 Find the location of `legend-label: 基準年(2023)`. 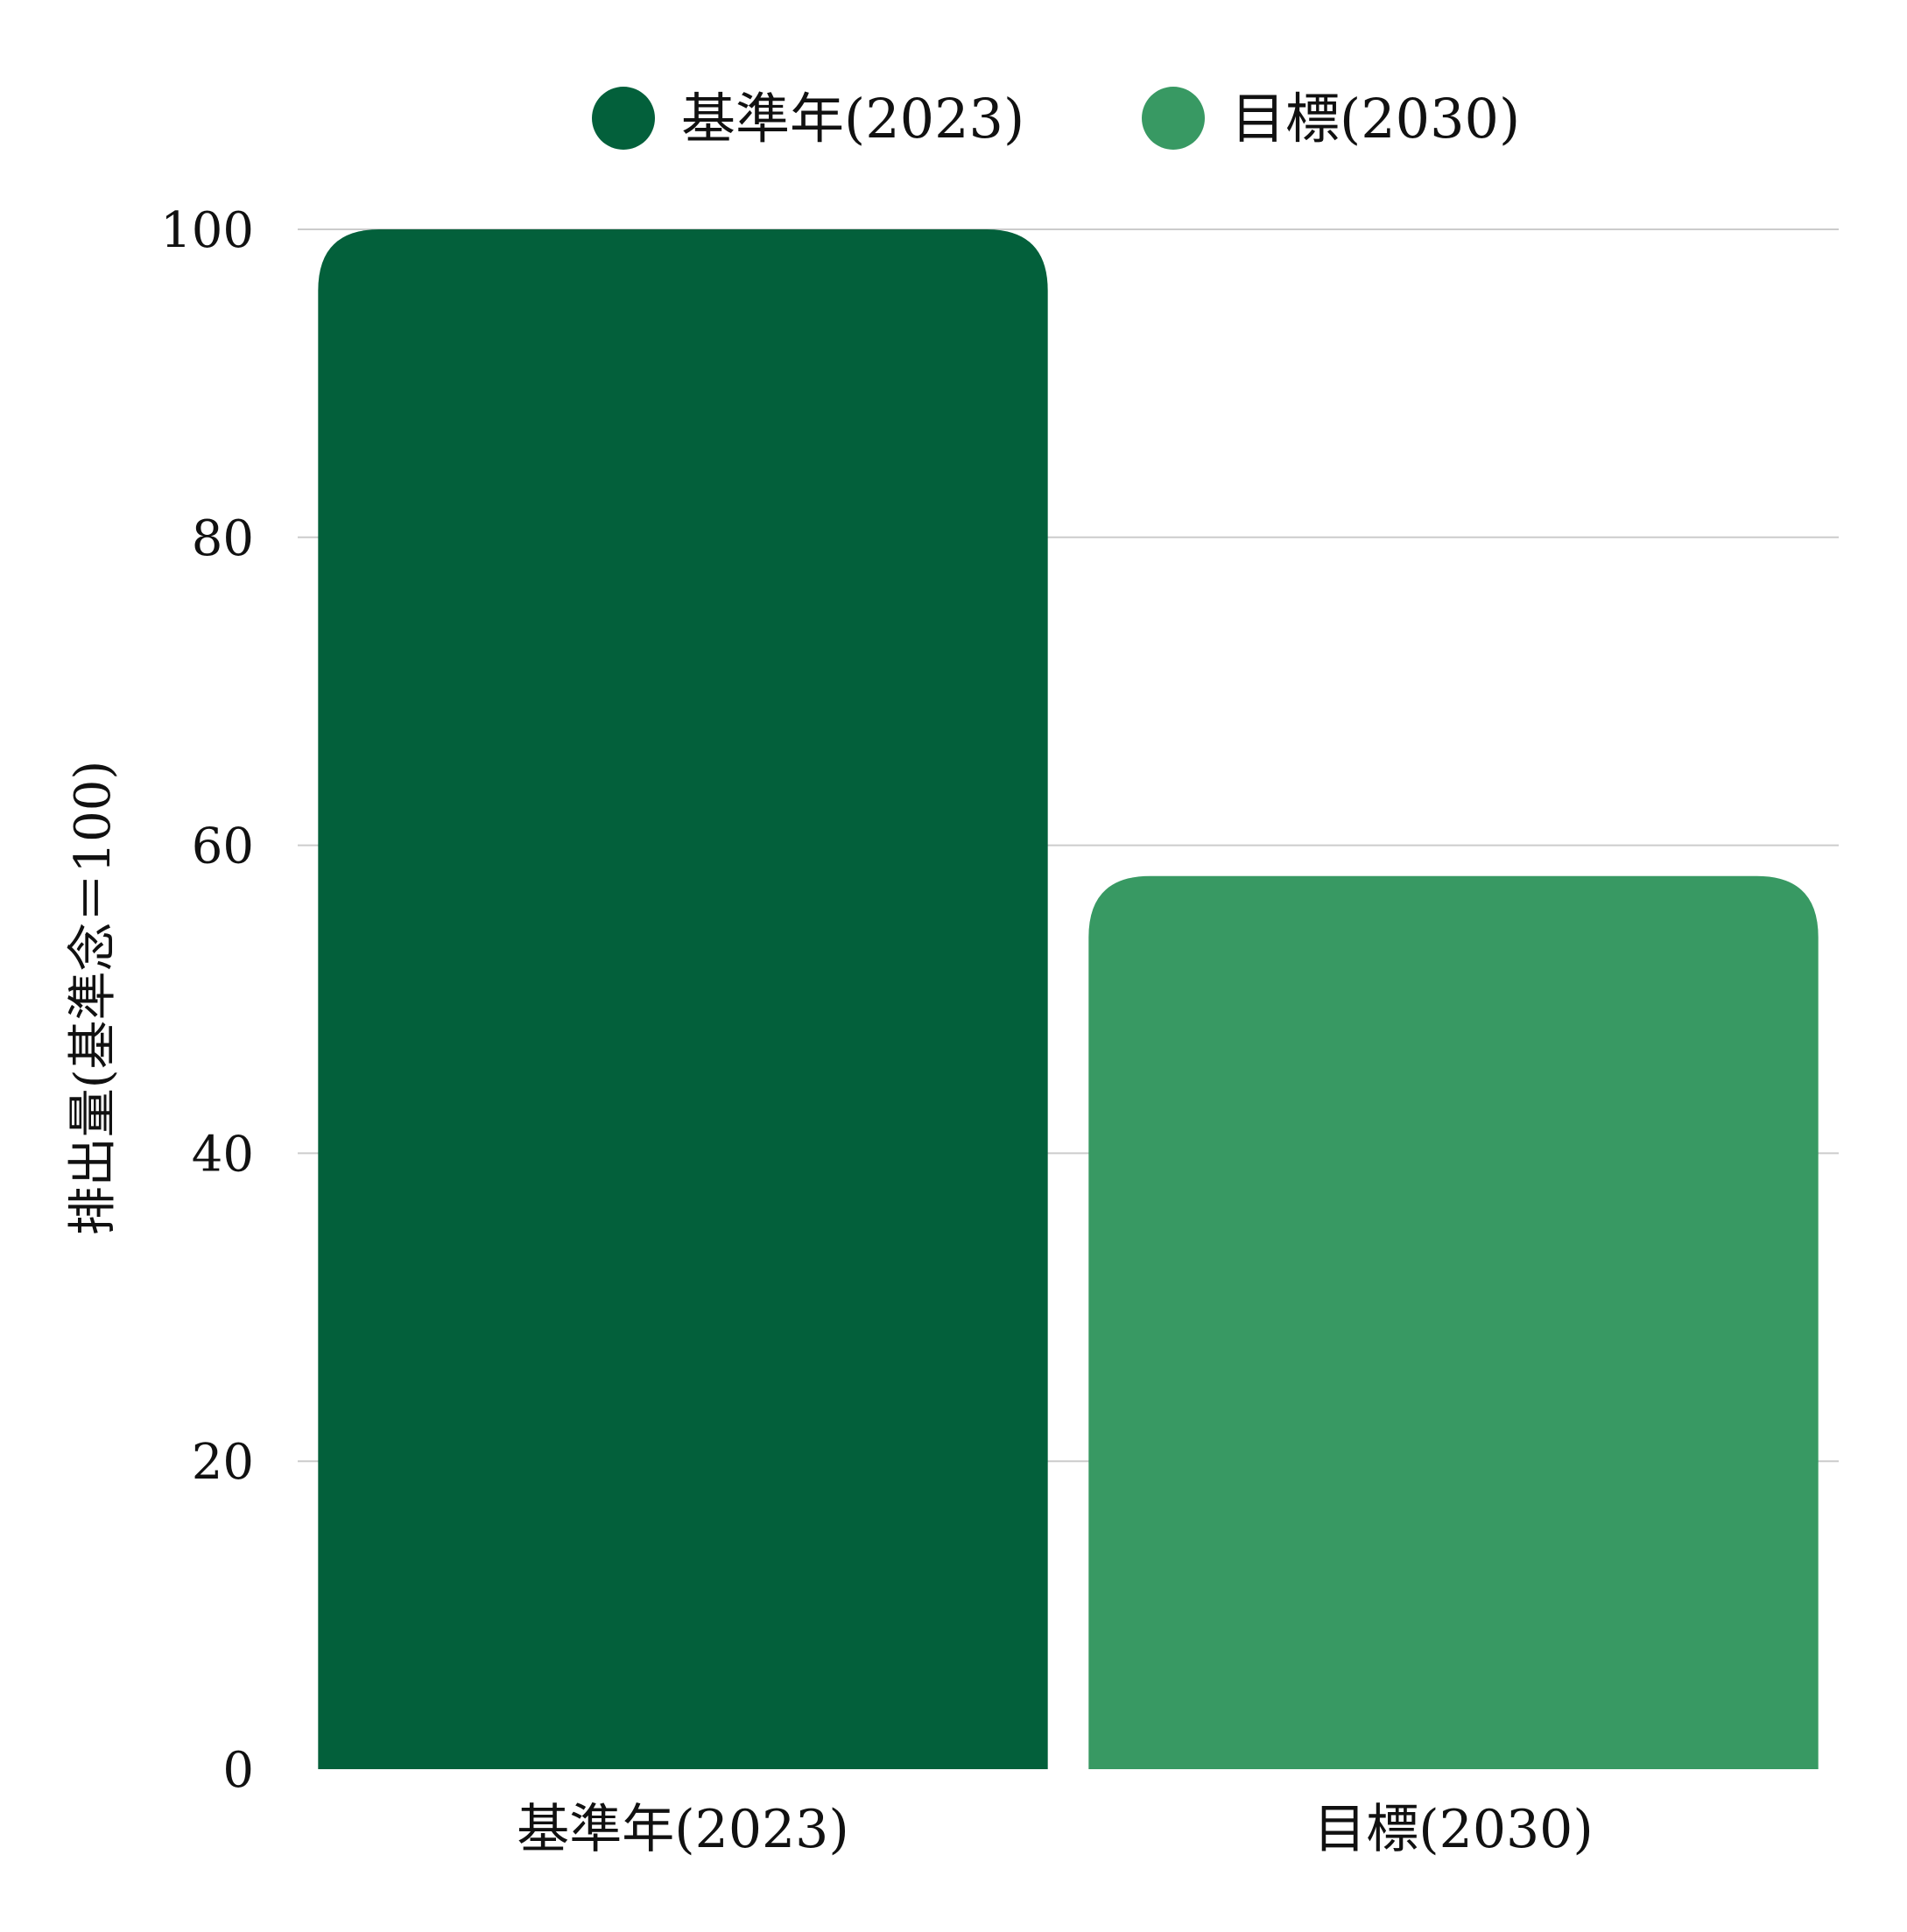

legend-label: 基準年(2023) is located at coordinates (852, 119).